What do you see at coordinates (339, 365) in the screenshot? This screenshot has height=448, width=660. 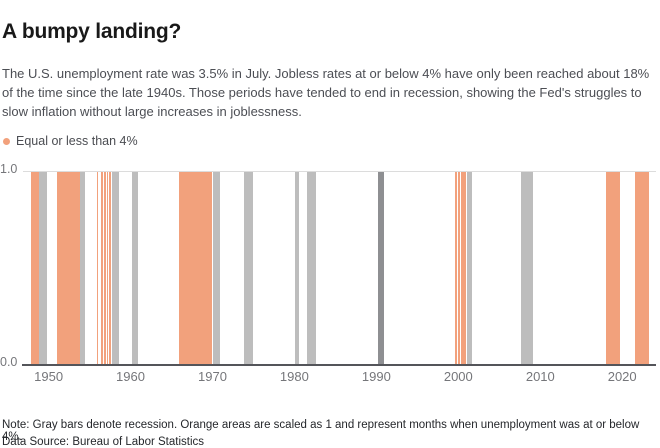 I see `x-axis-line` at bounding box center [339, 365].